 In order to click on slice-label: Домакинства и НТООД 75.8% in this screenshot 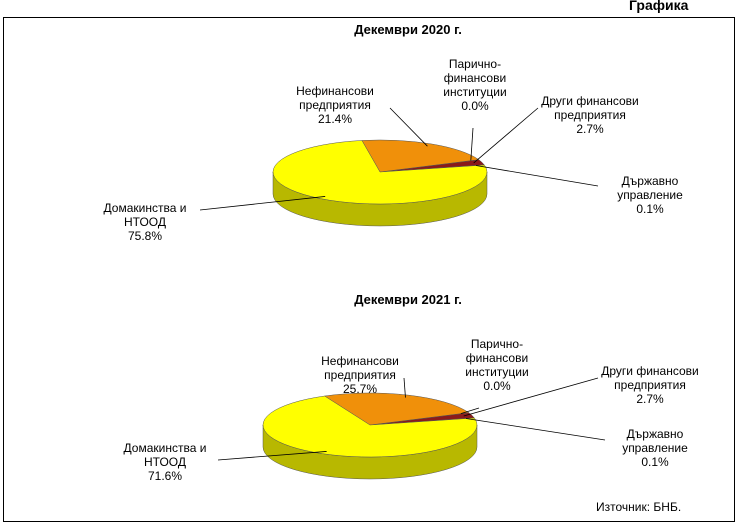, I will do `click(145, 222)`.